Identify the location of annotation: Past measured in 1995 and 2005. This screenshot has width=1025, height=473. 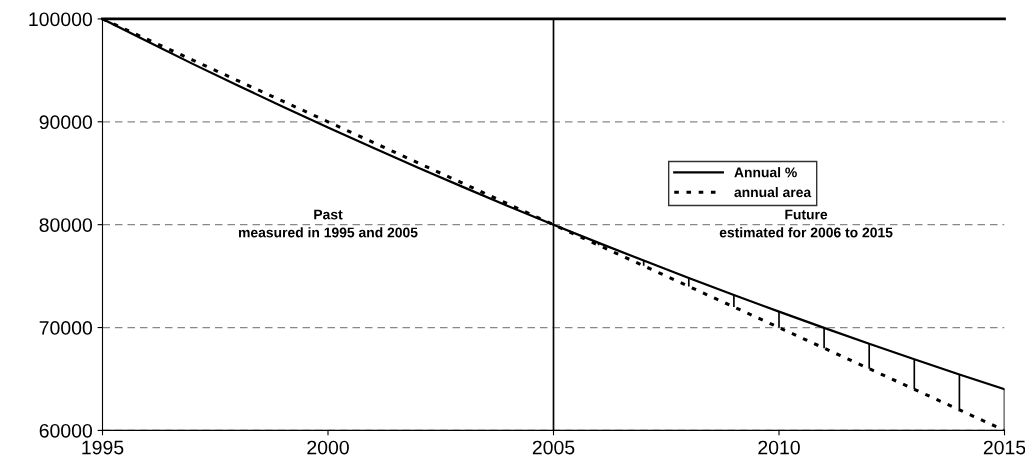
(328, 223).